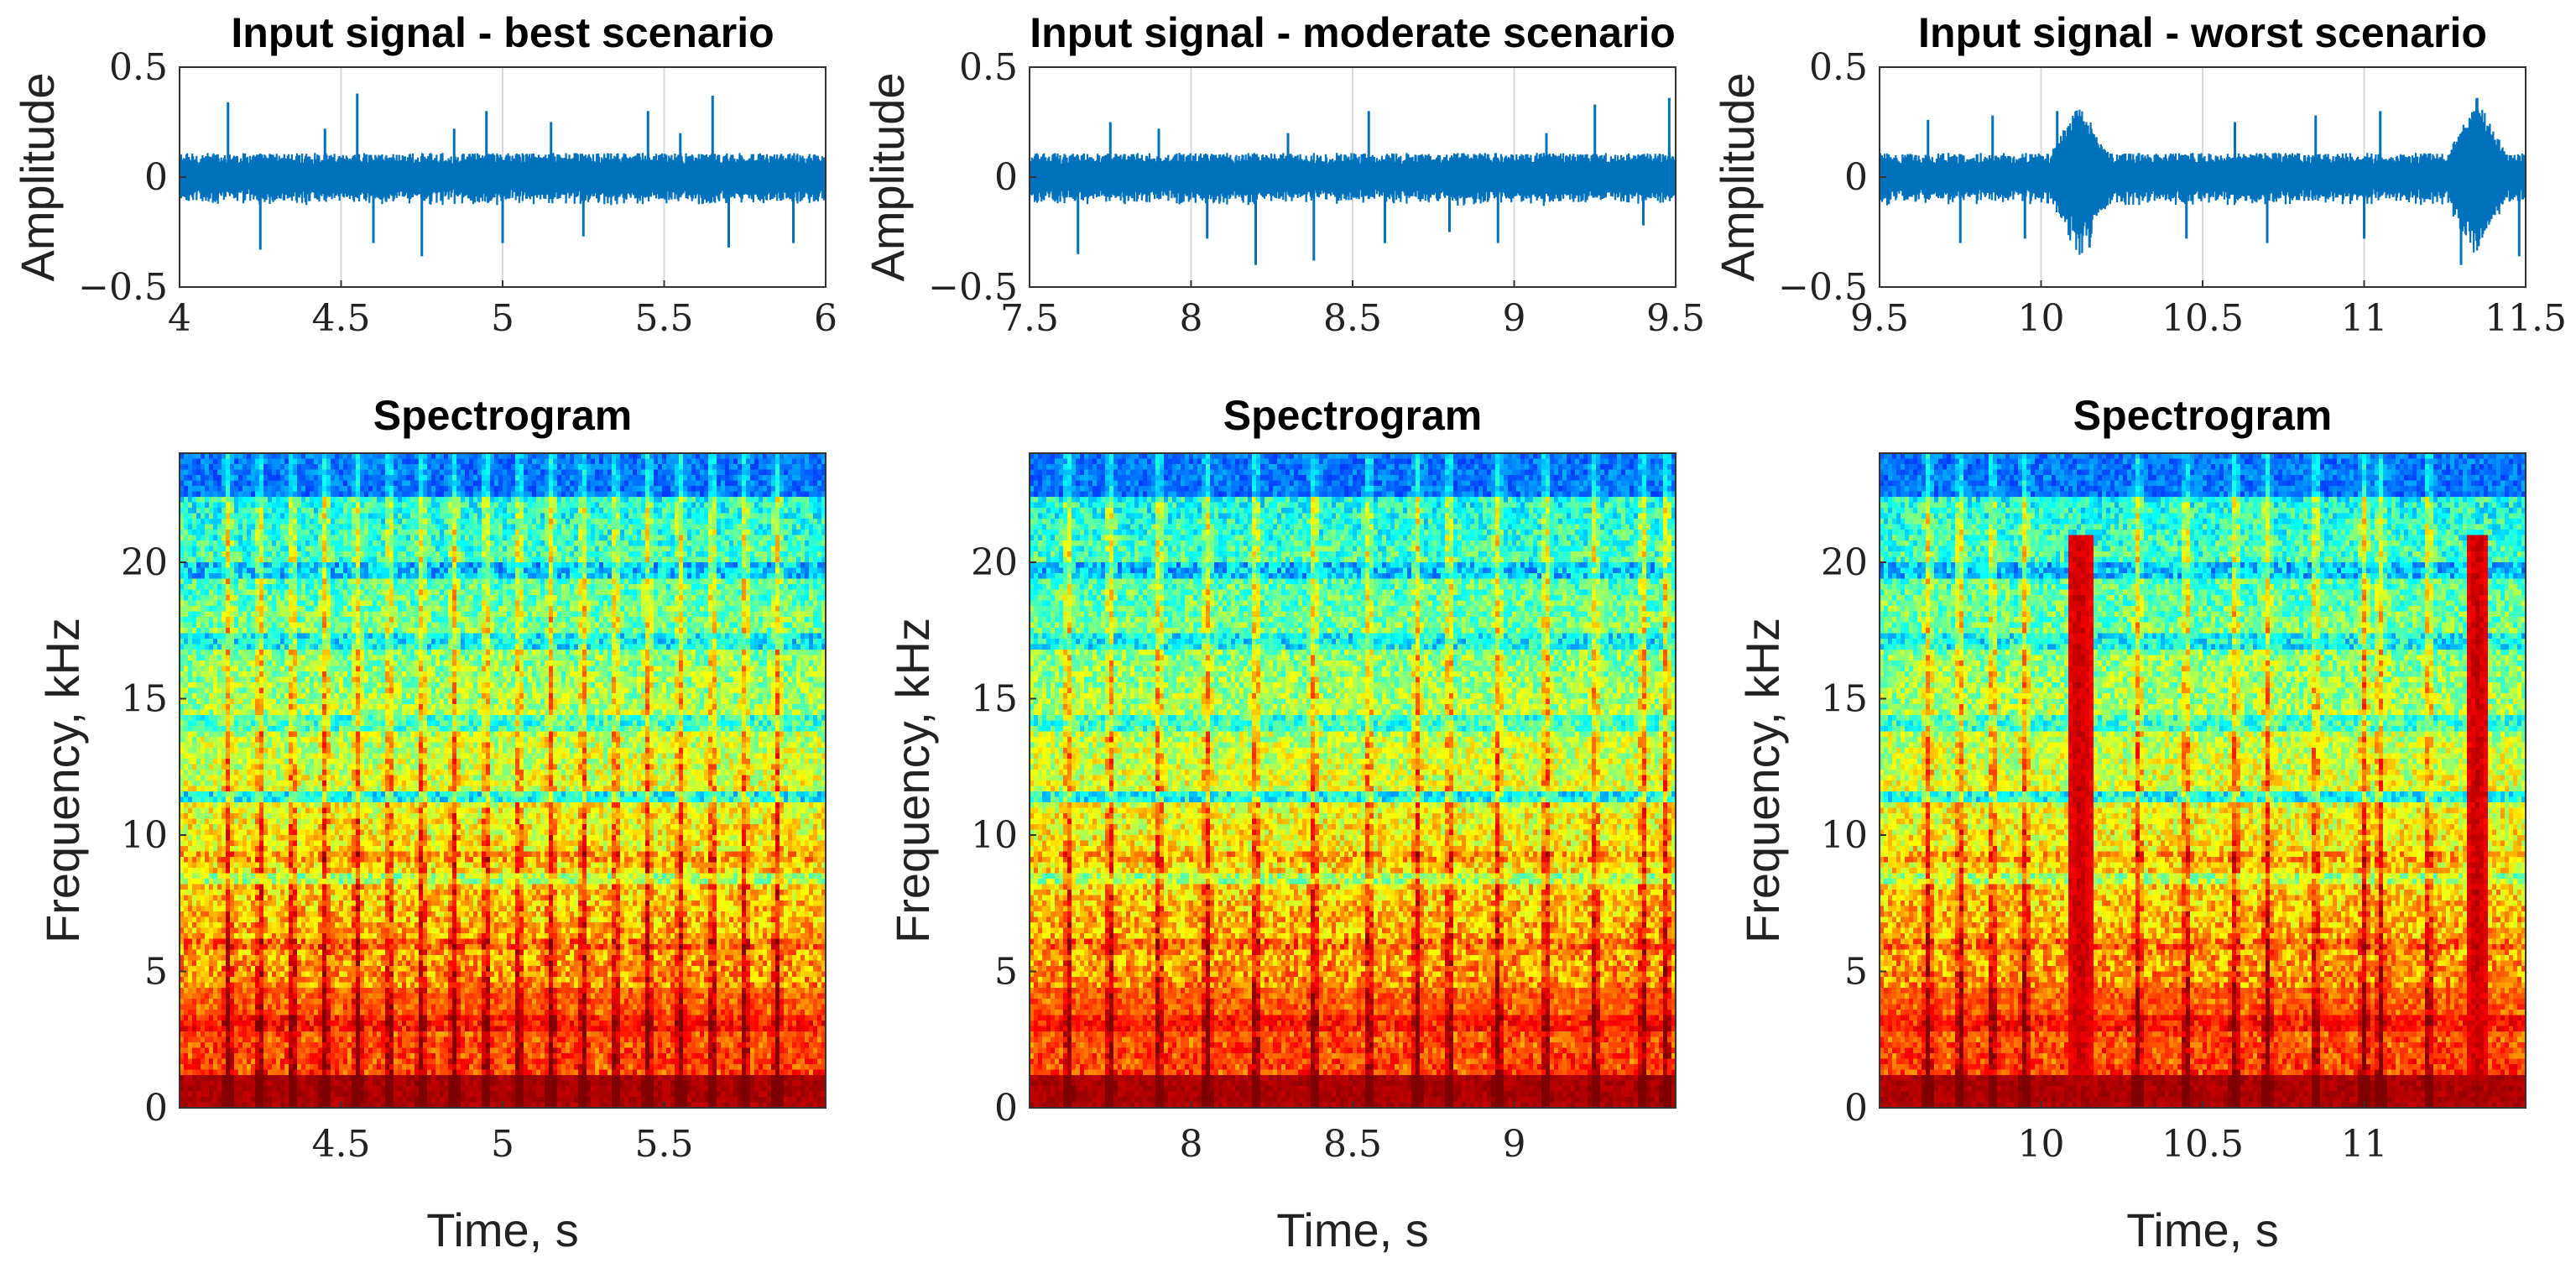 The image size is (2576, 1279). What do you see at coordinates (1316, 193) in the screenshot?
I see `signal-panel: 7.5 8 8.5 9 9.5−0.500.5` at bounding box center [1316, 193].